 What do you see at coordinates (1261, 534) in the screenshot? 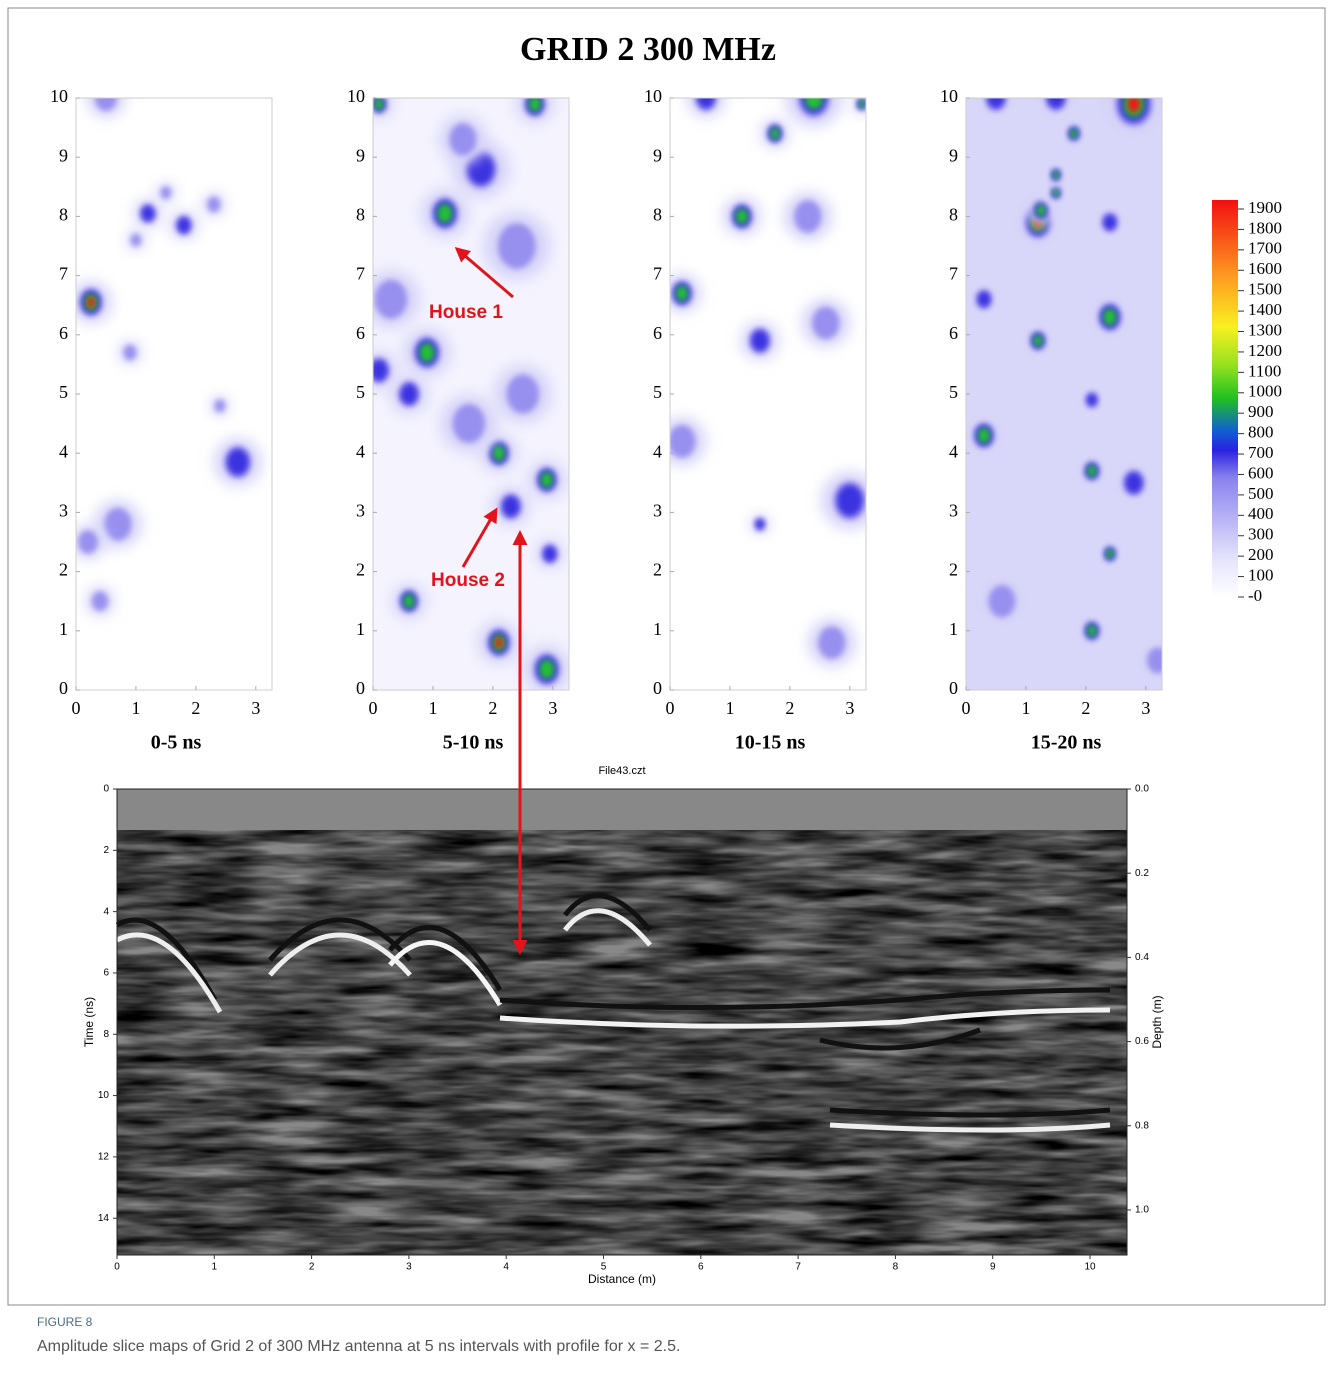
I see `colorbar-label: 300` at bounding box center [1261, 534].